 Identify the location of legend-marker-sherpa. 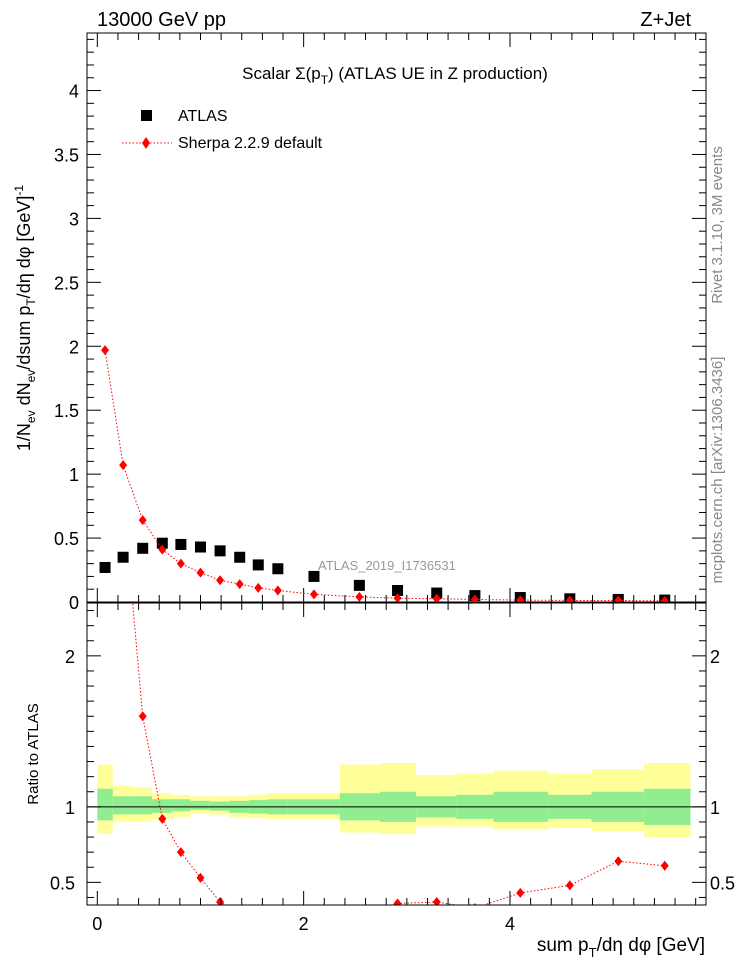
(146, 143).